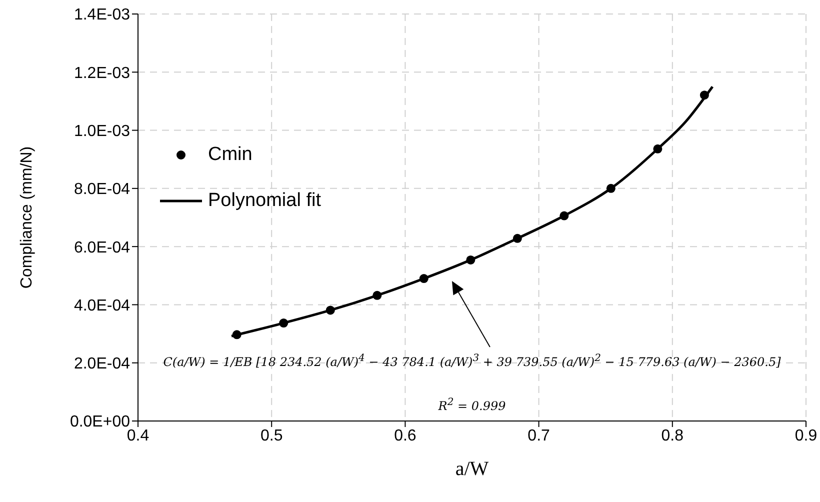 This screenshot has height=502, width=820. What do you see at coordinates (230, 155) in the screenshot?
I see `legend-label: Cmin` at bounding box center [230, 155].